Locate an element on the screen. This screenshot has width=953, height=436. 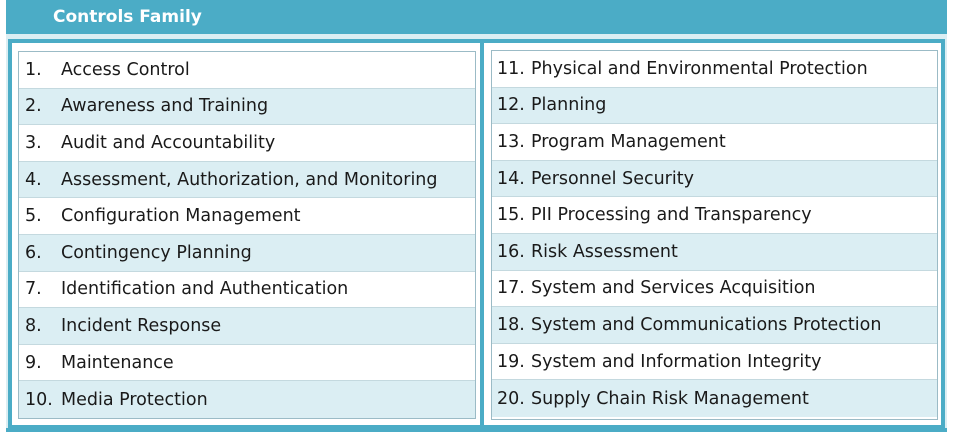
item-number: 9. is located at coordinates (33, 362).